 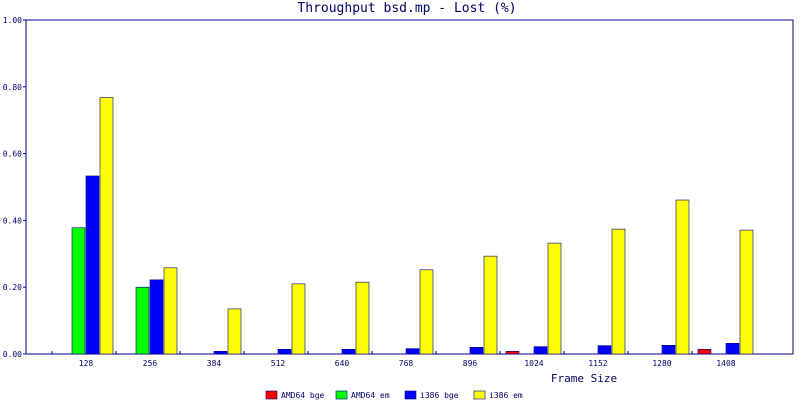 I want to click on chart-title: Throughput bsd.mp - Lost (%), so click(x=406, y=8).